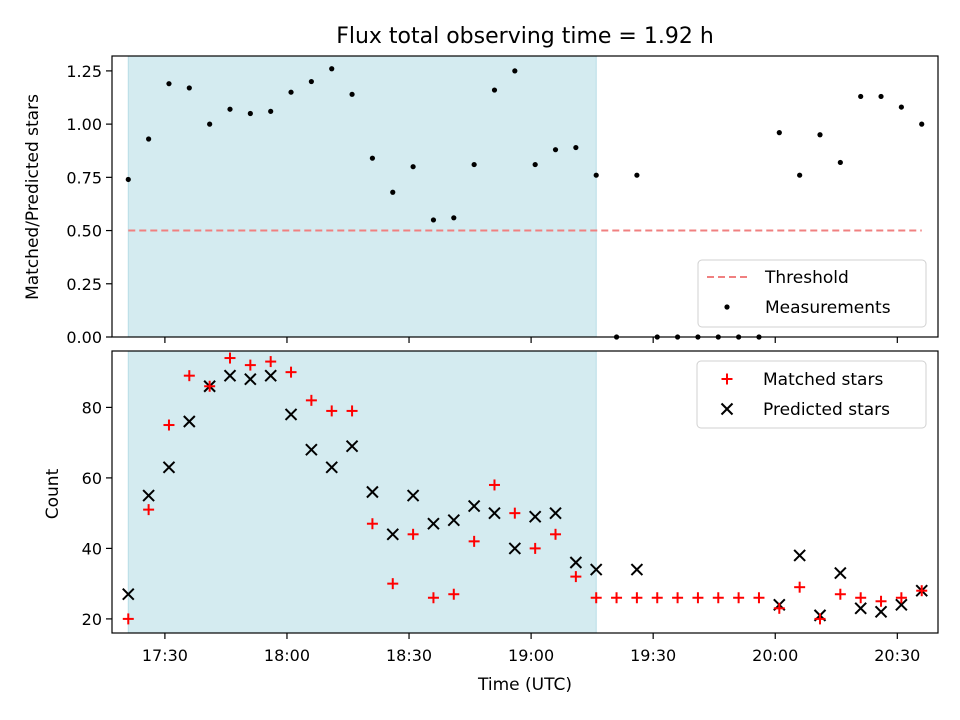 The height and width of the screenshot is (720, 960). I want to click on legend-x-marker, so click(727, 409).